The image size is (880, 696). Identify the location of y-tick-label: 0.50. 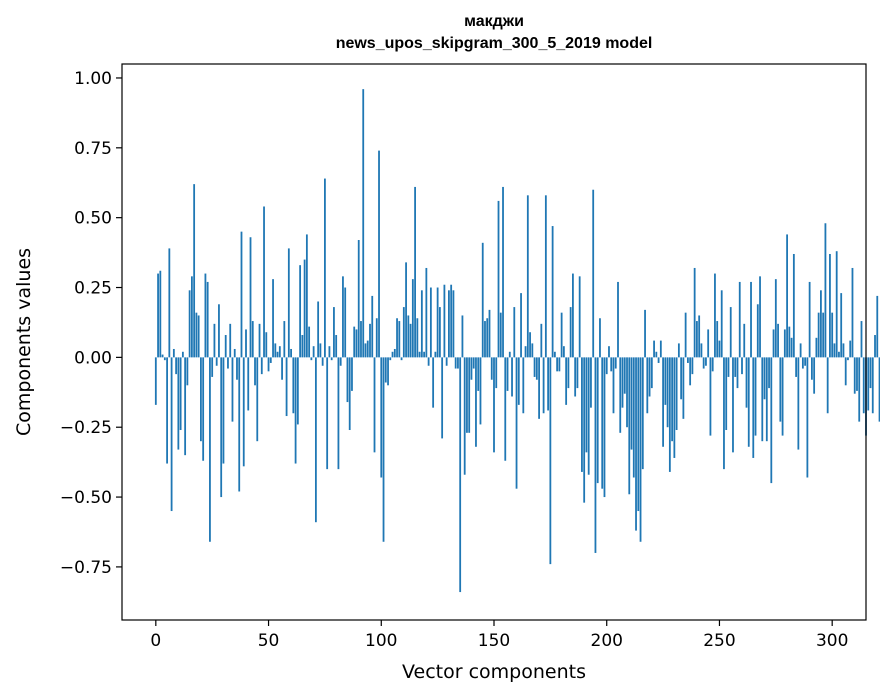
(93, 219).